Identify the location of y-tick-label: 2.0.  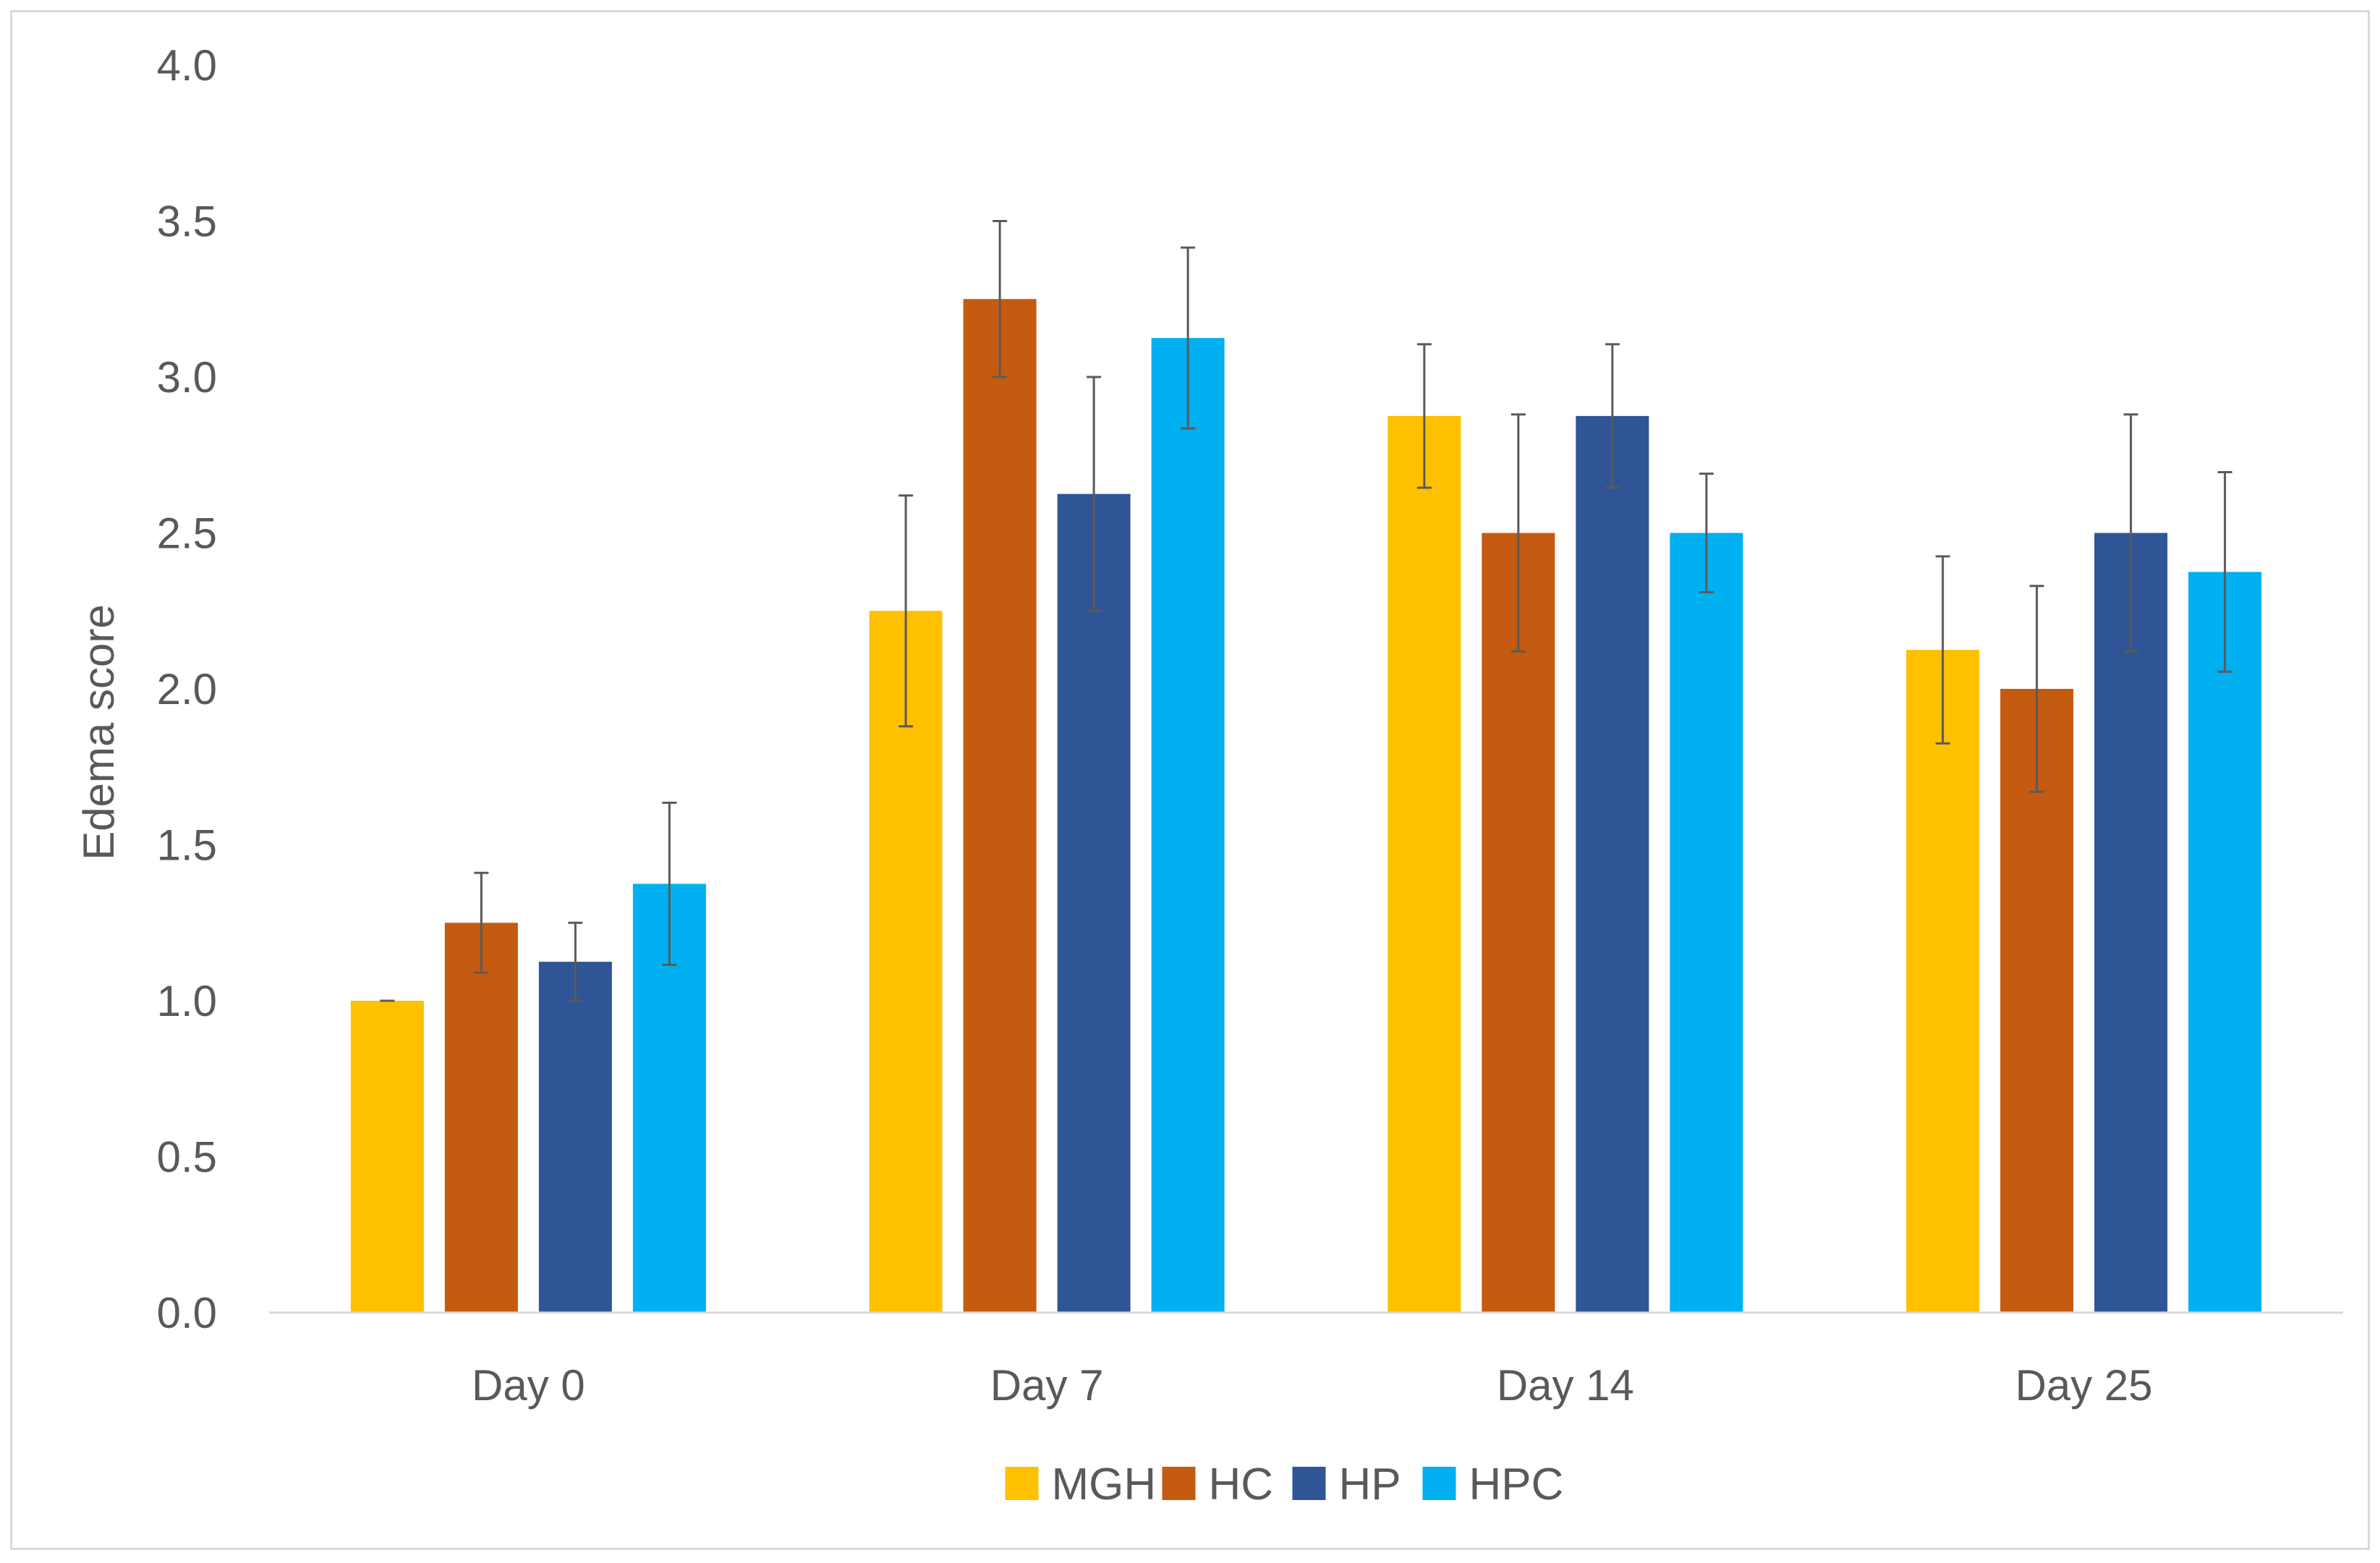
(187, 689).